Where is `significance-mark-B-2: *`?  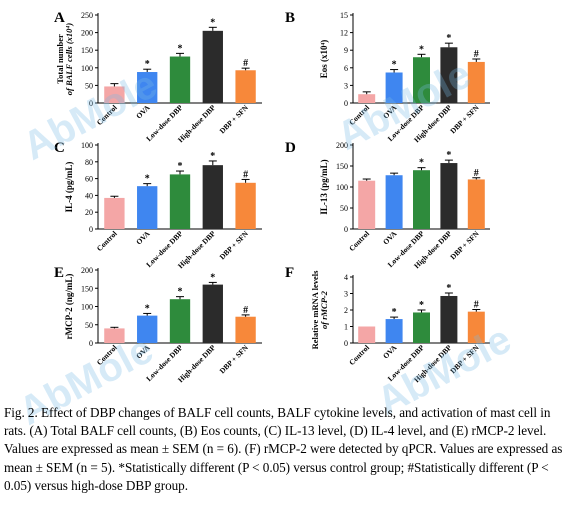
significance-mark-B-2: * is located at coordinates (421, 49).